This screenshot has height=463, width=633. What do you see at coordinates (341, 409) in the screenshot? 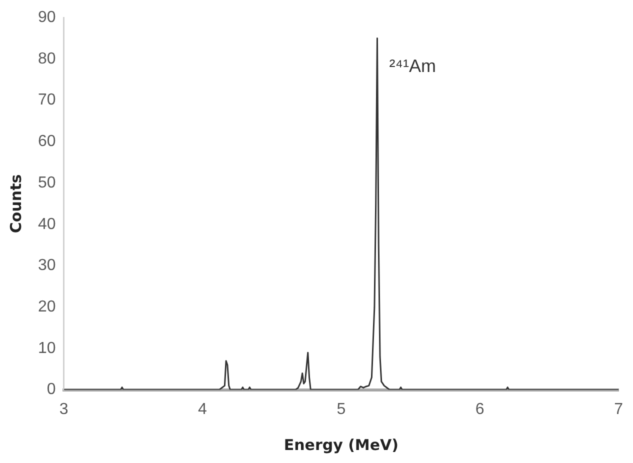
I see `x-tick-label: 5` at bounding box center [341, 409].